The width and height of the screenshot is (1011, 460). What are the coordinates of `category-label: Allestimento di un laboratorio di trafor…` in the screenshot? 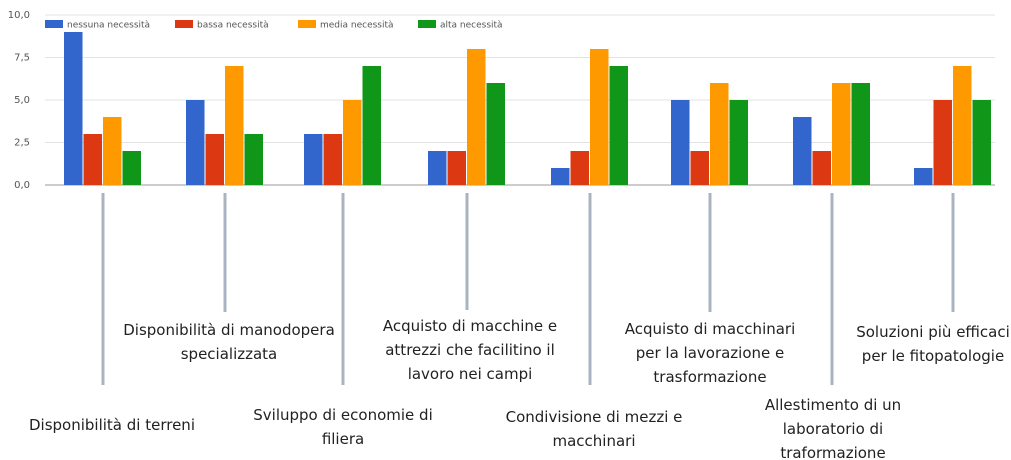 It's located at (833, 428).